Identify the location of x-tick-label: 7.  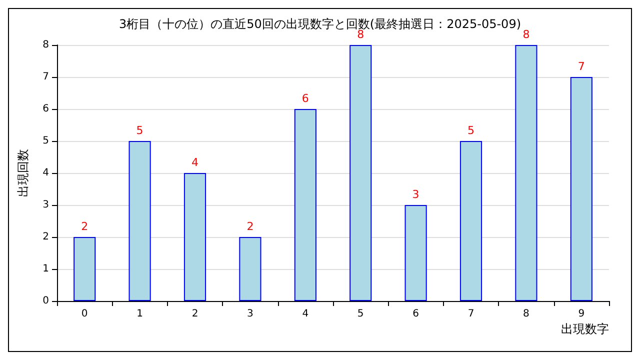
(471, 314).